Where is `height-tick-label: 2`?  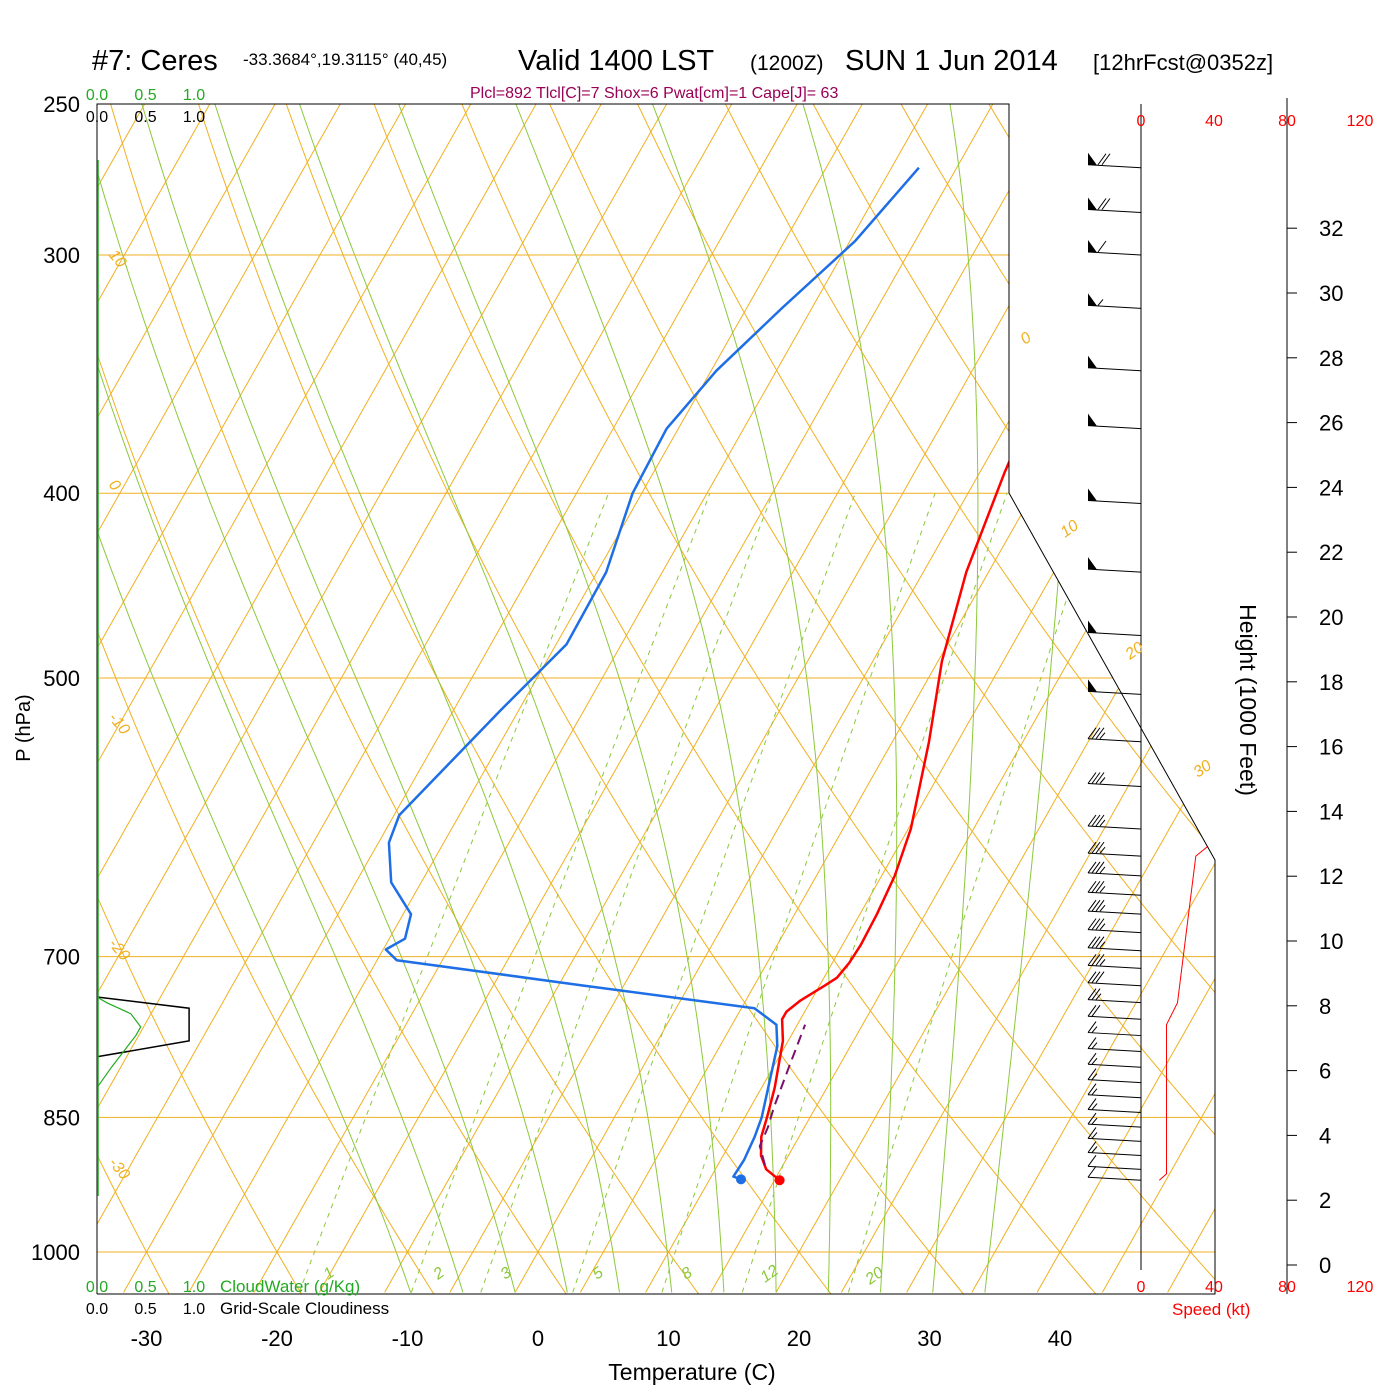 height-tick-label: 2 is located at coordinates (1325, 1200).